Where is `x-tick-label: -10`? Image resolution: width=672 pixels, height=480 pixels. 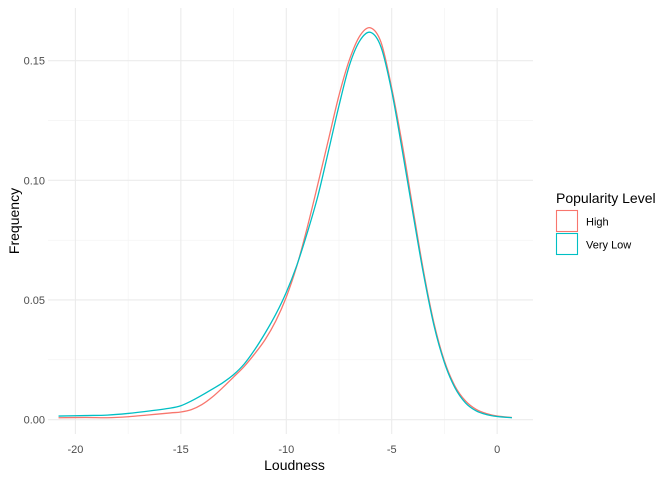 x-tick-label: -10 is located at coordinates (286, 450).